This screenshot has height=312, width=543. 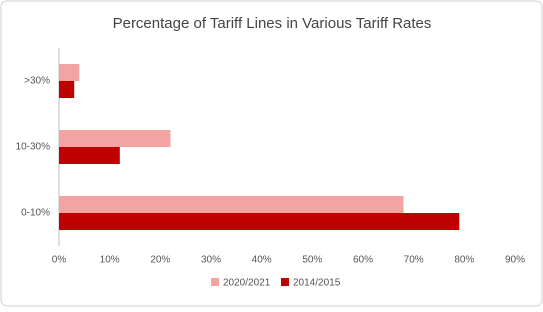 What do you see at coordinates (464, 260) in the screenshot?
I see `x-tick-label: 80%` at bounding box center [464, 260].